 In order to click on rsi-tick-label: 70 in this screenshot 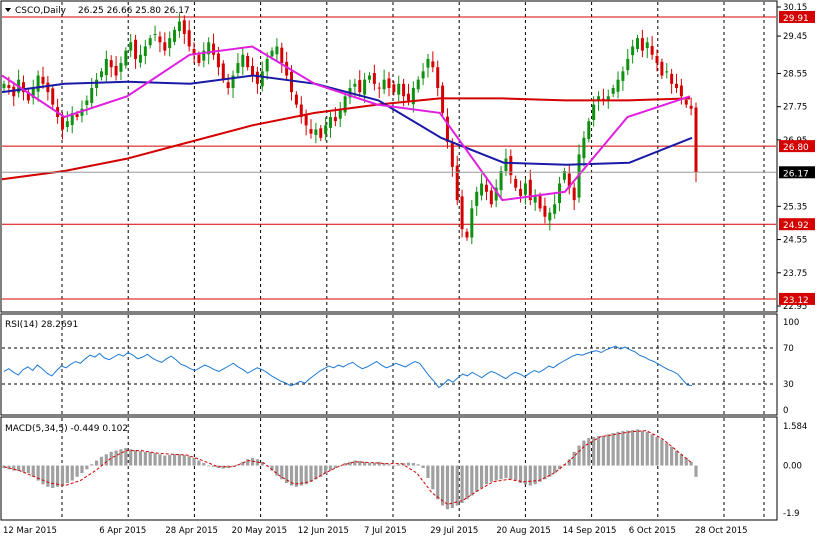, I will do `click(788, 349)`.